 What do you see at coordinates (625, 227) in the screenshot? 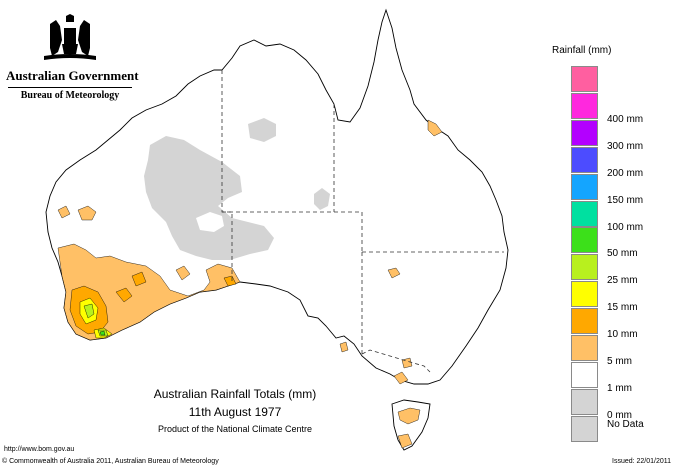
I see `legend-label: 100 mm` at bounding box center [625, 227].